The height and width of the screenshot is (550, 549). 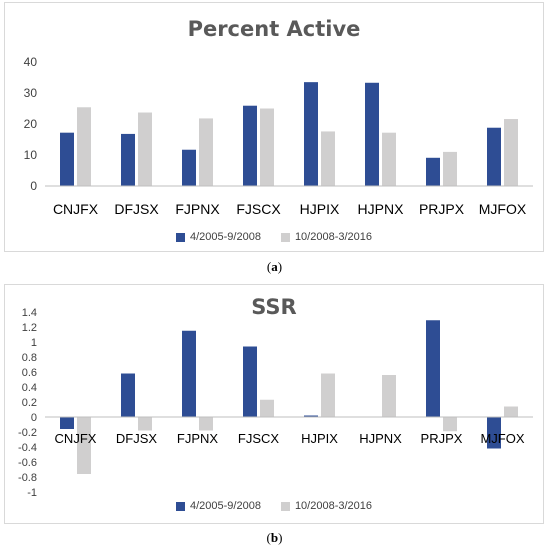 What do you see at coordinates (34, 343) in the screenshot?
I see `y-tick-label: 1` at bounding box center [34, 343].